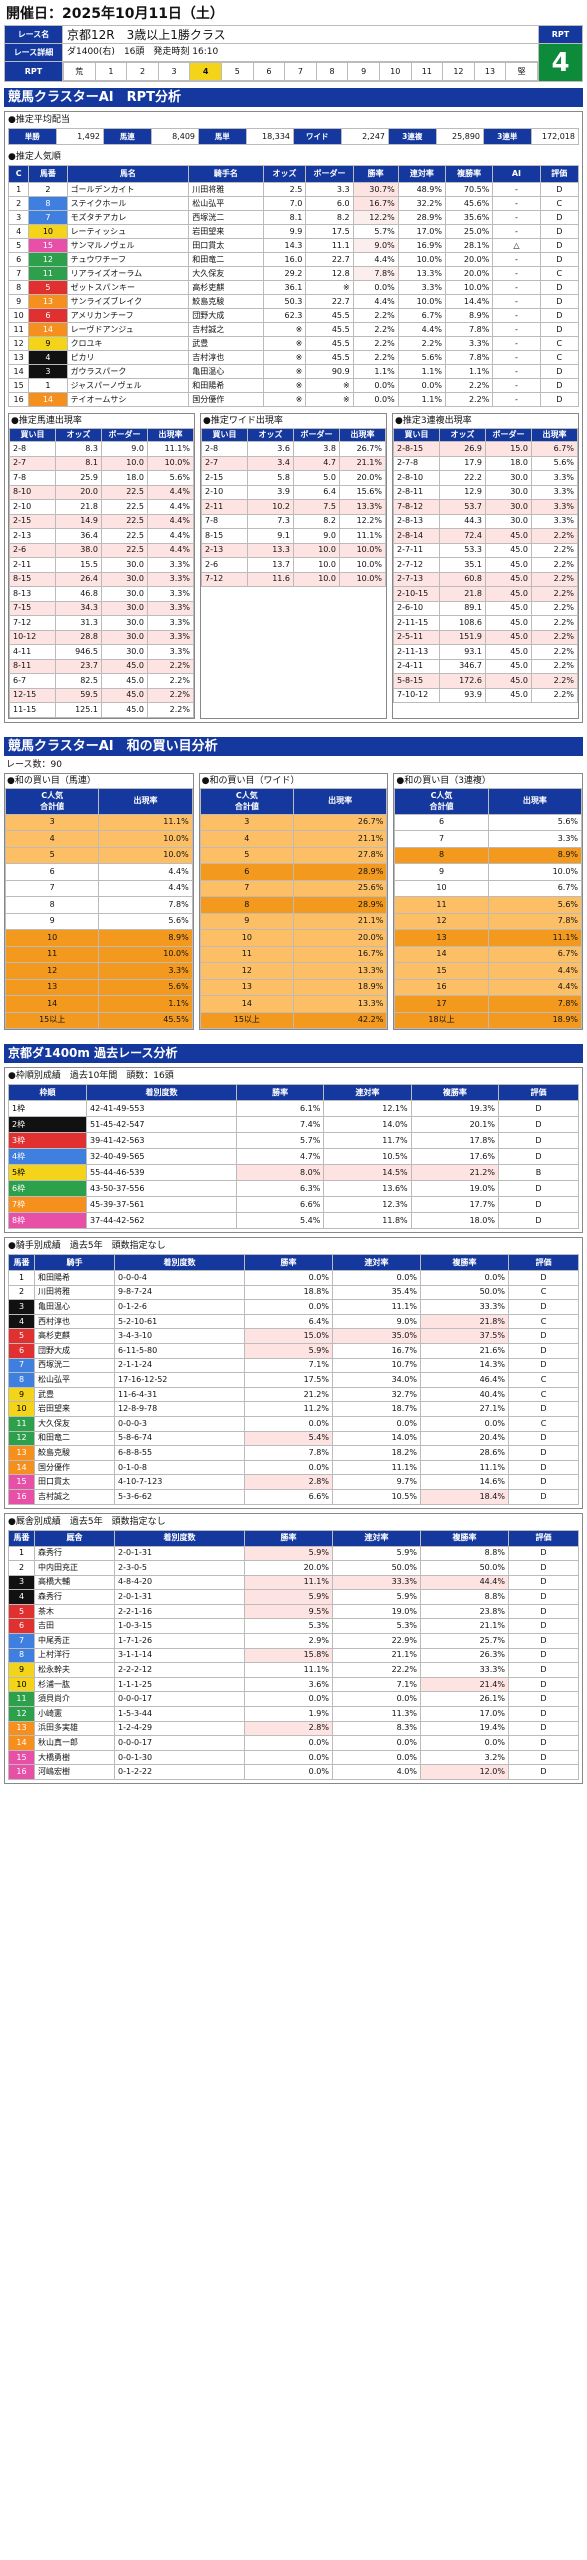  Describe the element at coordinates (441, 971) in the screenshot. I see `sum-value: 15` at that location.